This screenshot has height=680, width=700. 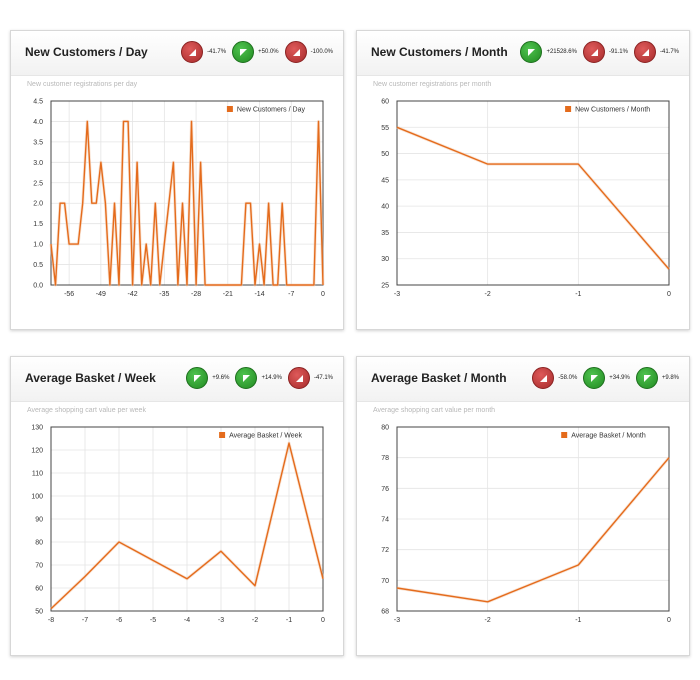 I want to click on trend-badge: -47.1%, so click(x=310, y=378).